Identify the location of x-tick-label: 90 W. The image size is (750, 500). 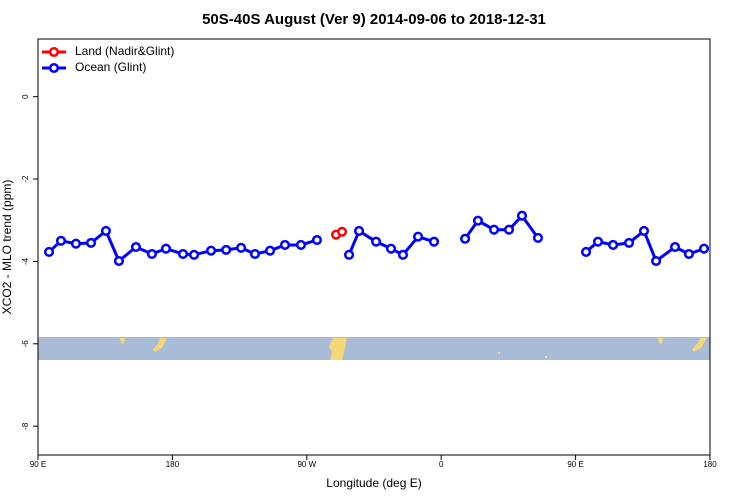
(306, 464).